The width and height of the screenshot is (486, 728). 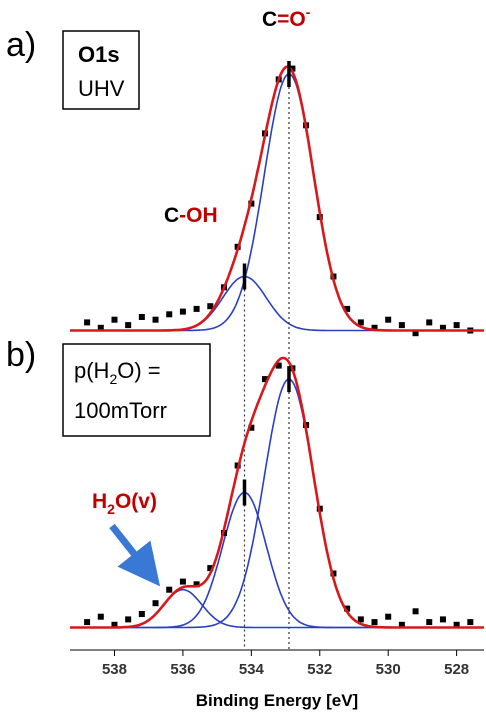 What do you see at coordinates (21, 45) in the screenshot?
I see `panel-label: a)` at bounding box center [21, 45].